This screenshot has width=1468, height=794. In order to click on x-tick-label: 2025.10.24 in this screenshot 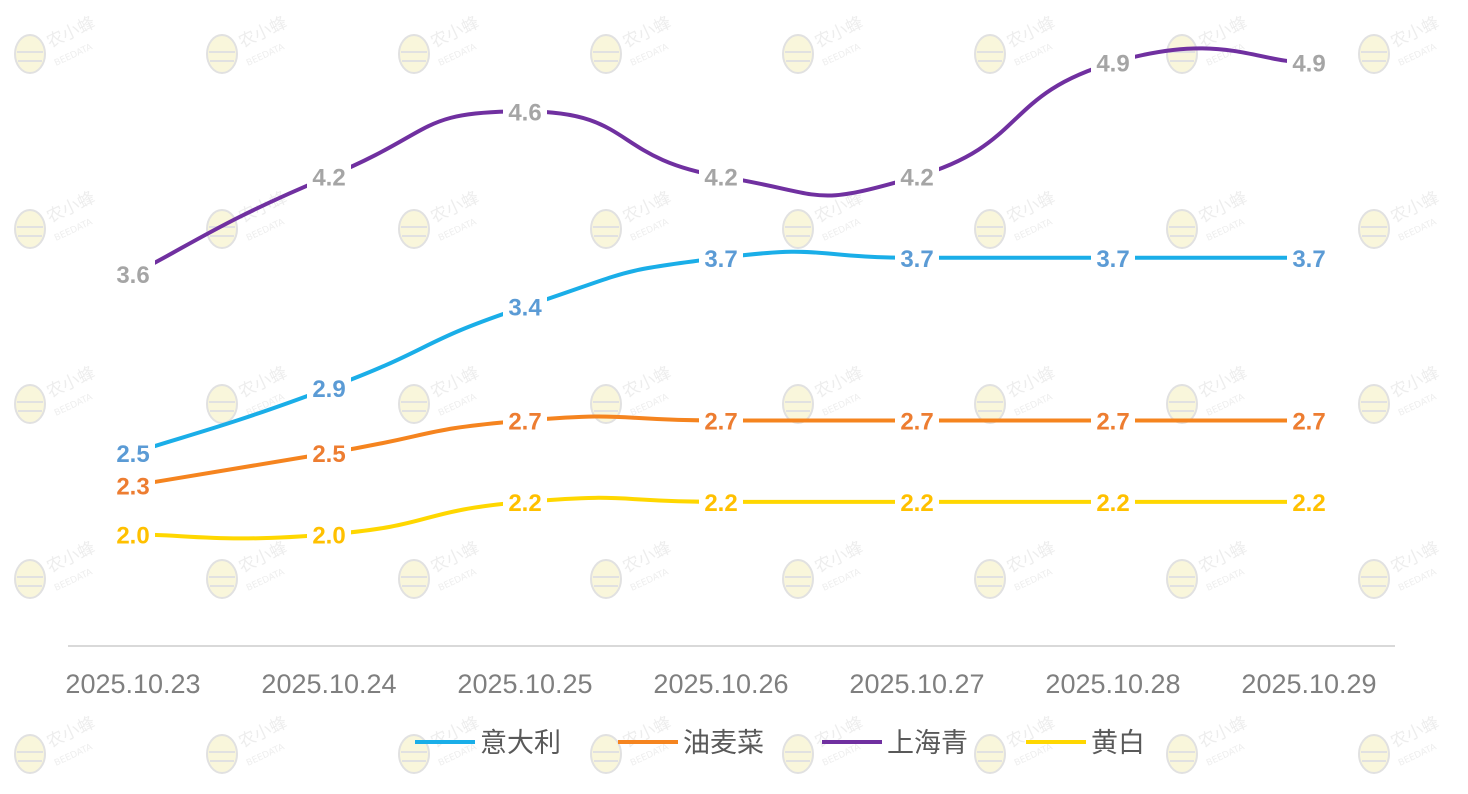, I will do `click(328, 684)`.